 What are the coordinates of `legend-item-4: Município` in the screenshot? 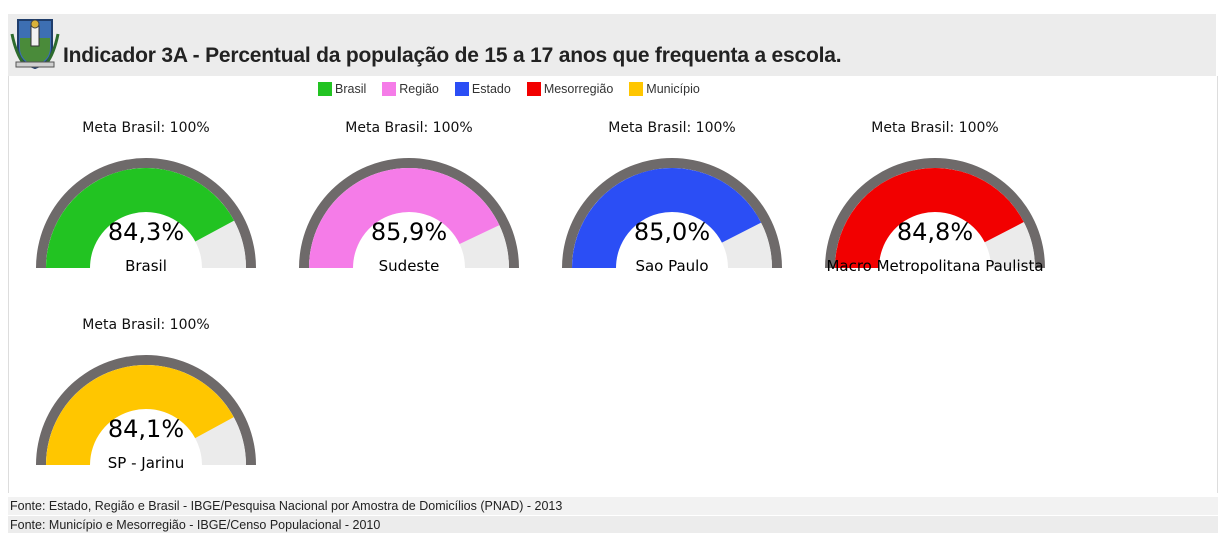 It's located at (664, 89).